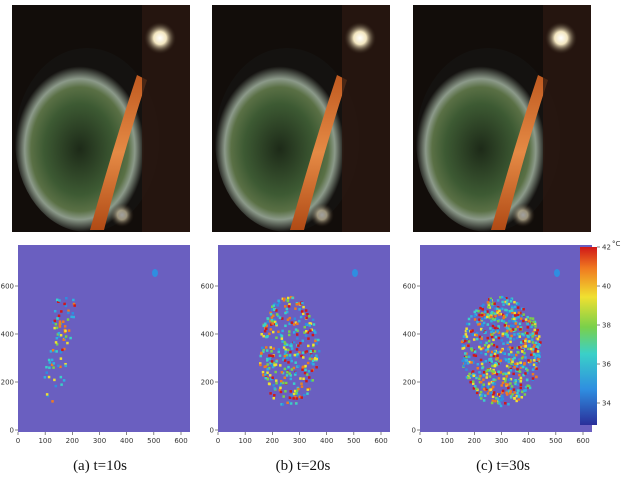 The width and height of the screenshot is (628, 485). What do you see at coordinates (272, 441) in the screenshot?
I see `x-tick-label: 200` at bounding box center [272, 441].